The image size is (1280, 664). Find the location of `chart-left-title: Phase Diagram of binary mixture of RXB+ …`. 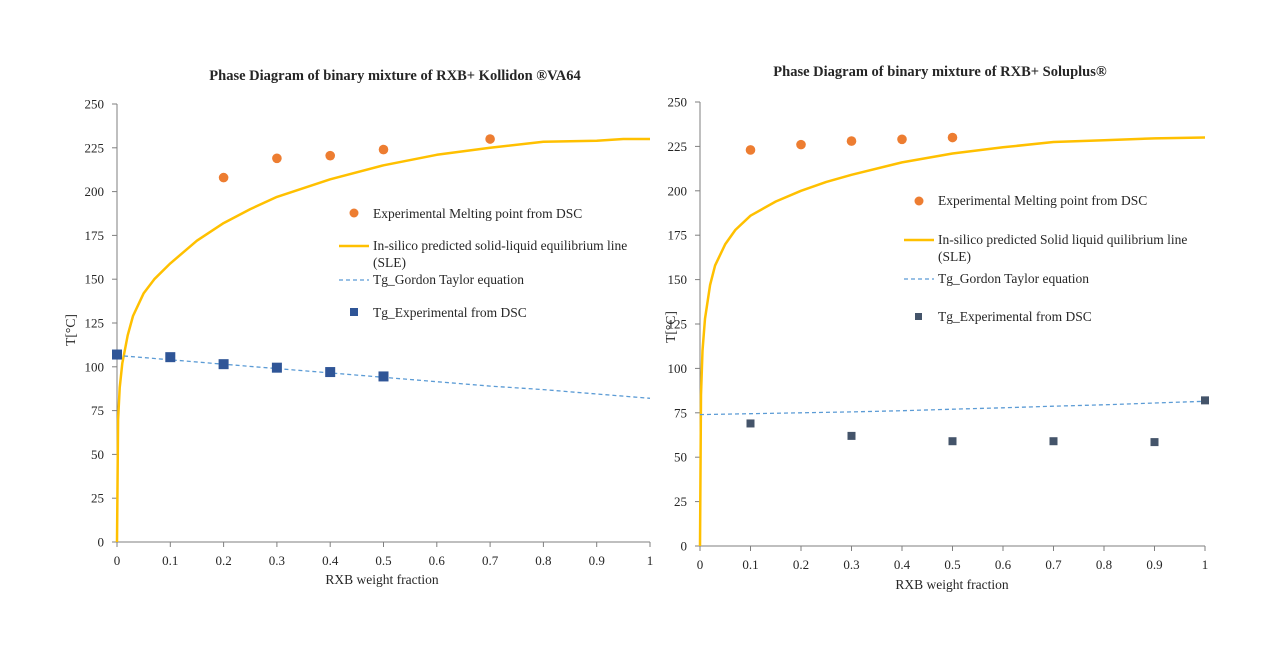

chart-left-title: Phase Diagram of binary mixture of RXB+ … is located at coordinates (394, 76).